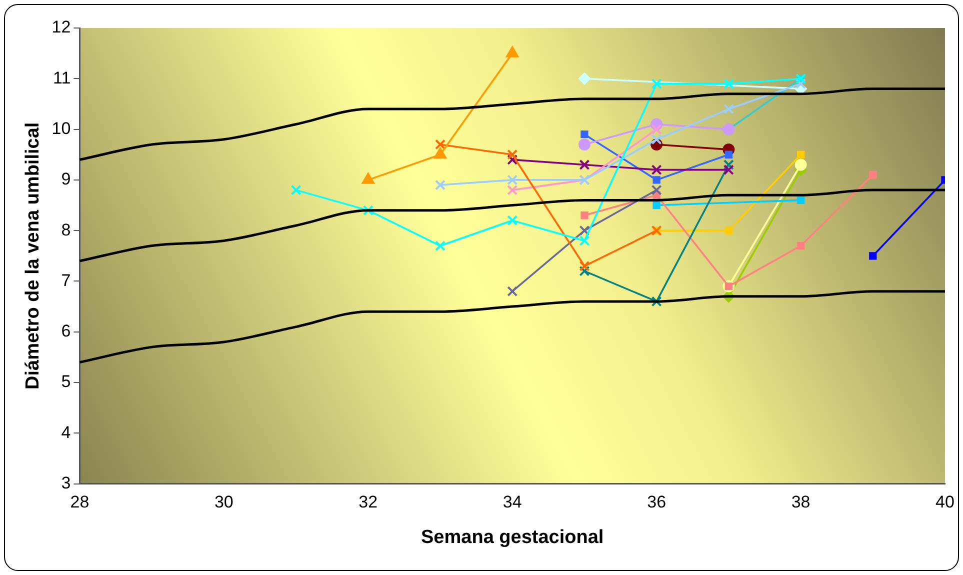 The image size is (963, 575). What do you see at coordinates (224, 502) in the screenshot?
I see `x-tick-label: 30` at bounding box center [224, 502].